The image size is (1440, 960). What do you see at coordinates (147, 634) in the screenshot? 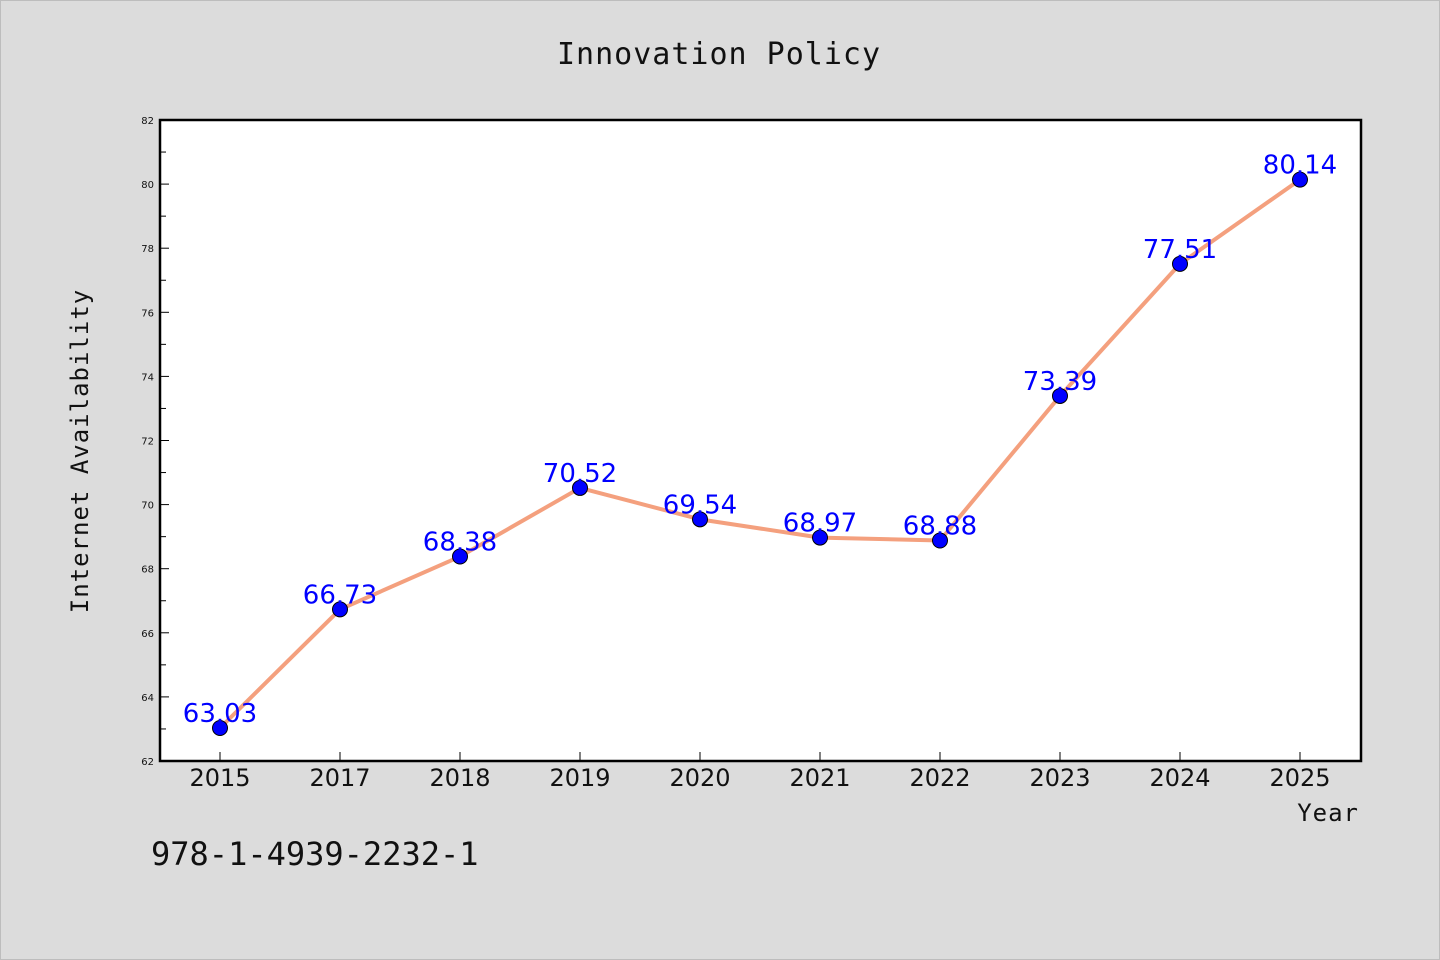
I see `y-tick-label: 66` at bounding box center [147, 634].